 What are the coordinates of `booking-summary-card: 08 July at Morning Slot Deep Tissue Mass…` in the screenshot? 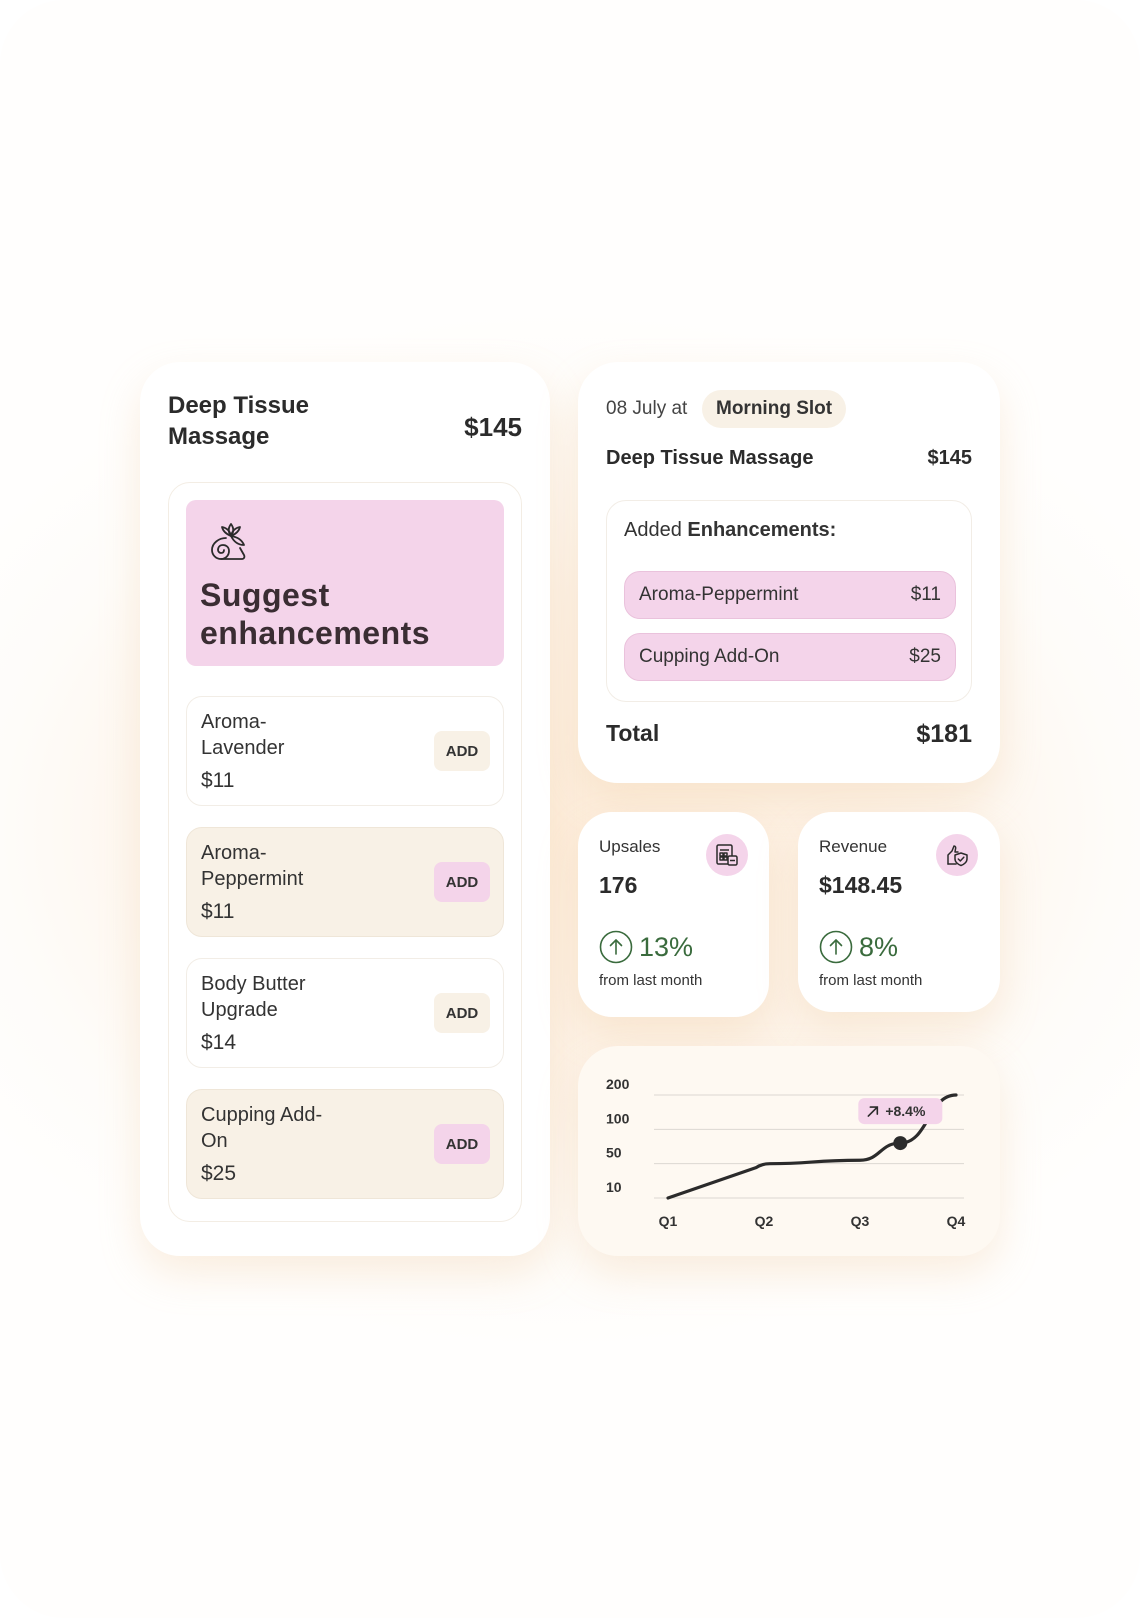 It's located at (789, 572).